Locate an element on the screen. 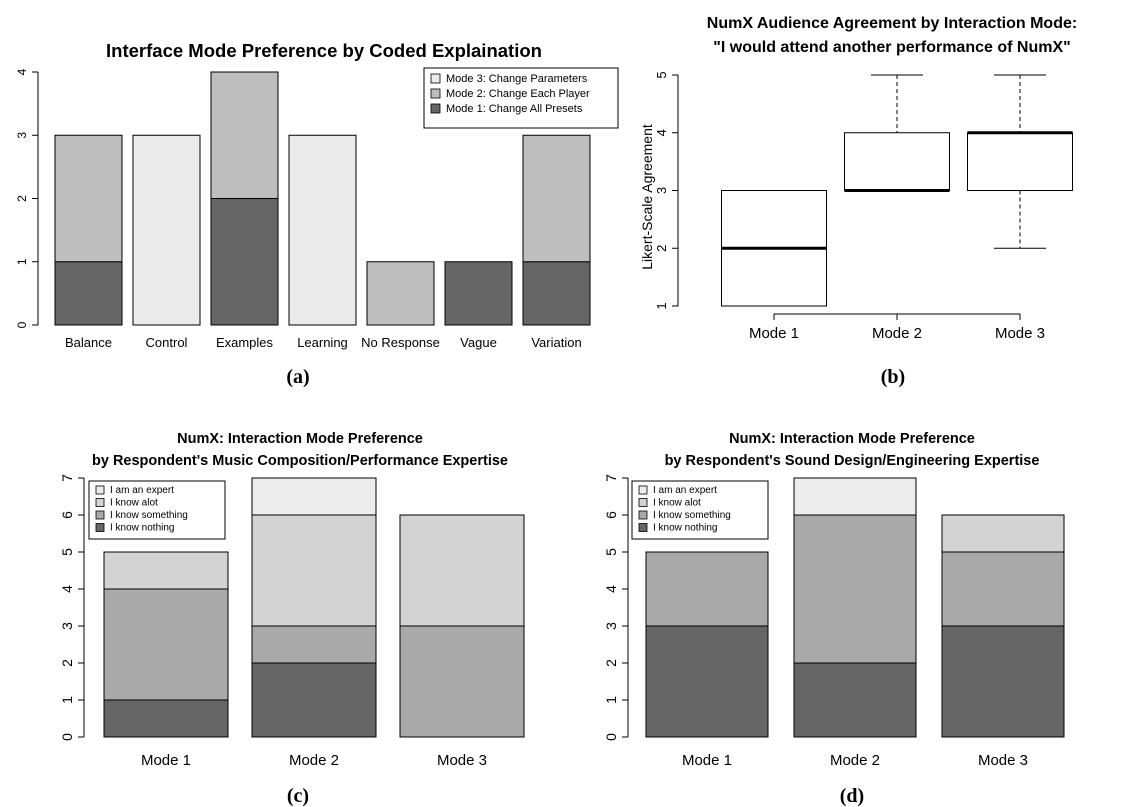 The height and width of the screenshot is (807, 1144). chart-c-legend-label: I know alot is located at coordinates (134, 503).